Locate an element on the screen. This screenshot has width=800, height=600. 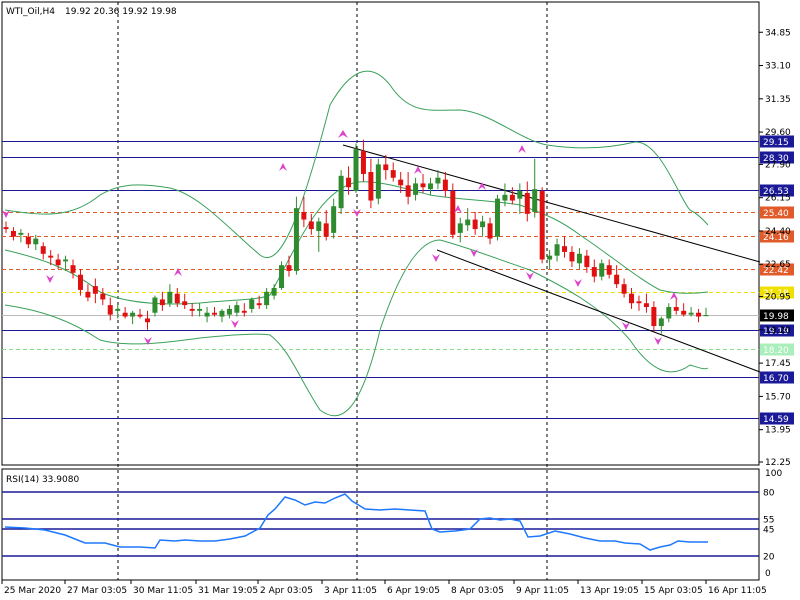
channel-upper-line is located at coordinates (551, 203).